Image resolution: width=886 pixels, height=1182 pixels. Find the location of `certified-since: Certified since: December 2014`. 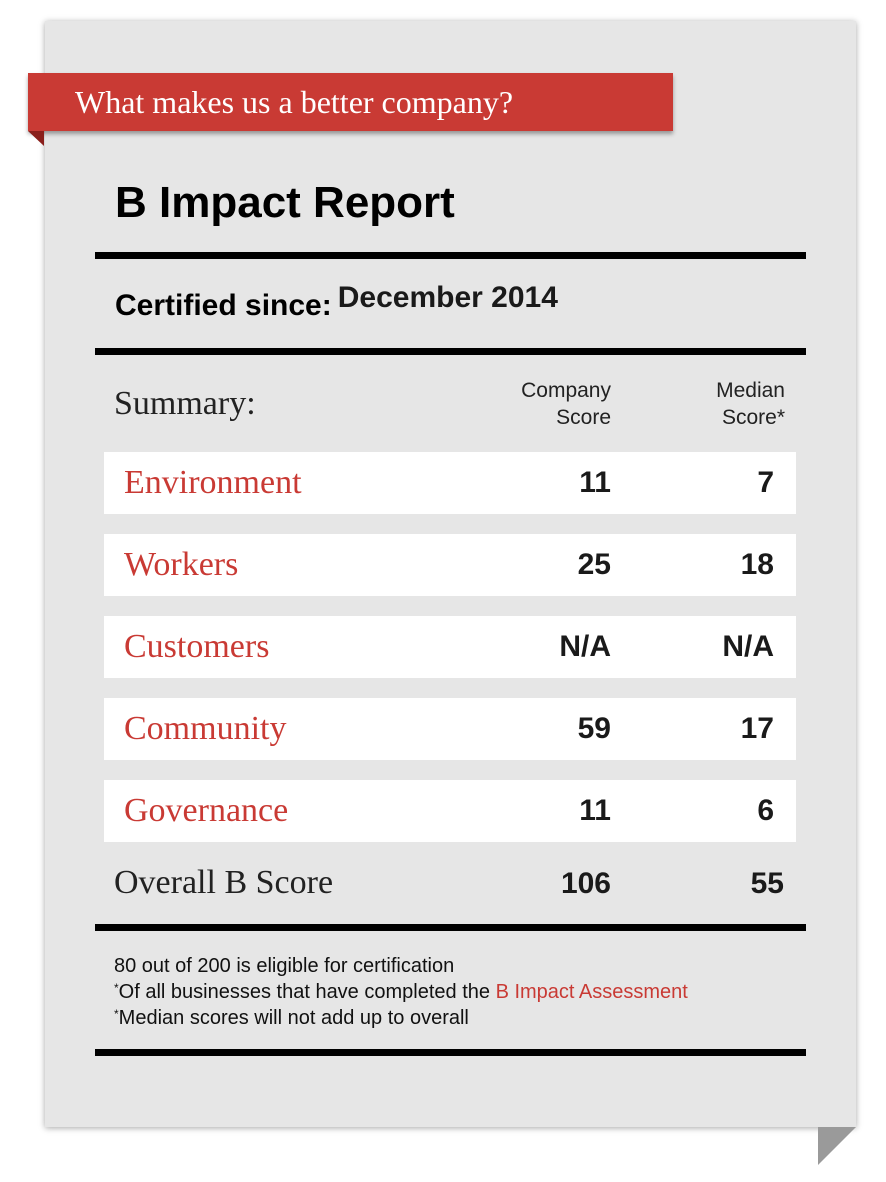

certified-since: Certified since: December 2014 is located at coordinates (336, 301).